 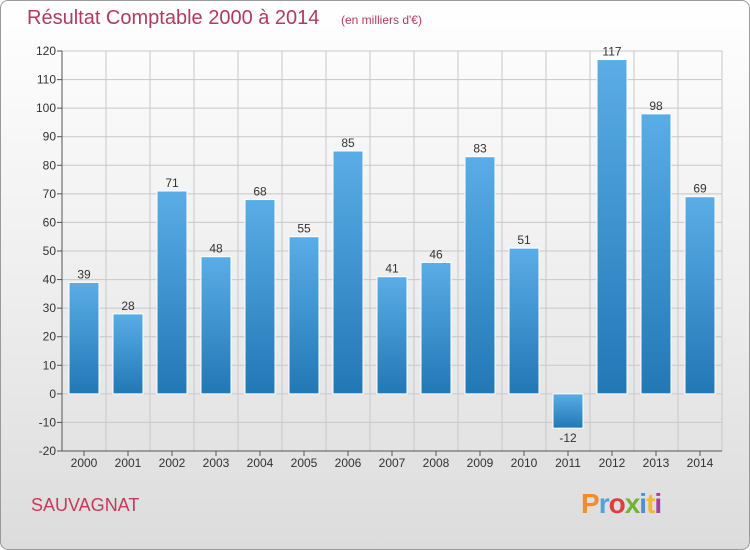 I want to click on data-label-2007: 41, so click(x=392, y=269).